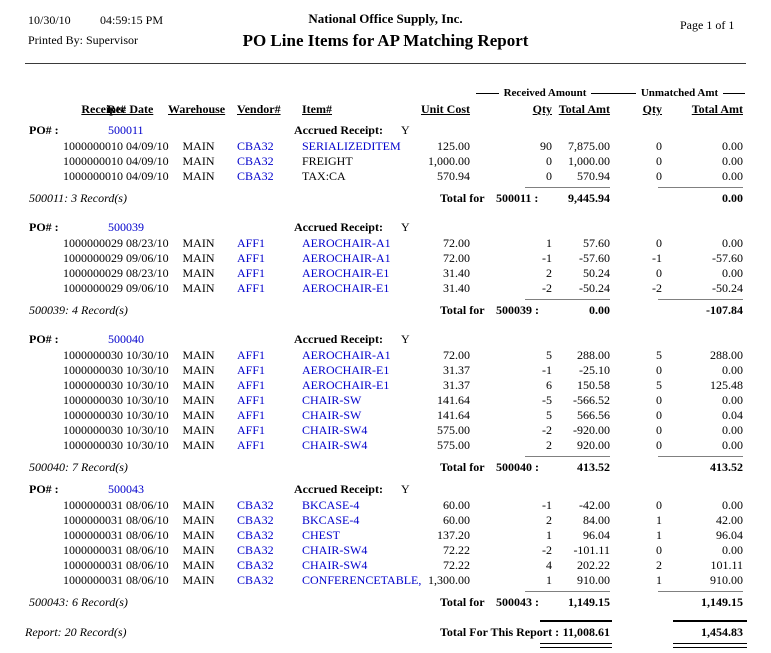 This screenshot has height=653, width=771. What do you see at coordinates (93, 288) in the screenshot?
I see `receipt-number: 1000000029` at bounding box center [93, 288].